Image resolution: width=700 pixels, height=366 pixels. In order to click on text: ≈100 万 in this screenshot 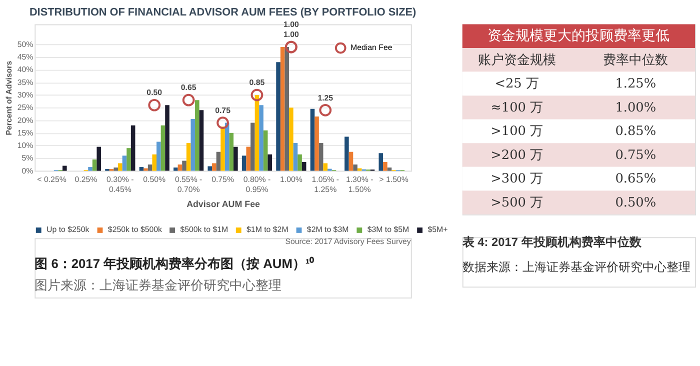, I will do `click(517, 108)`.